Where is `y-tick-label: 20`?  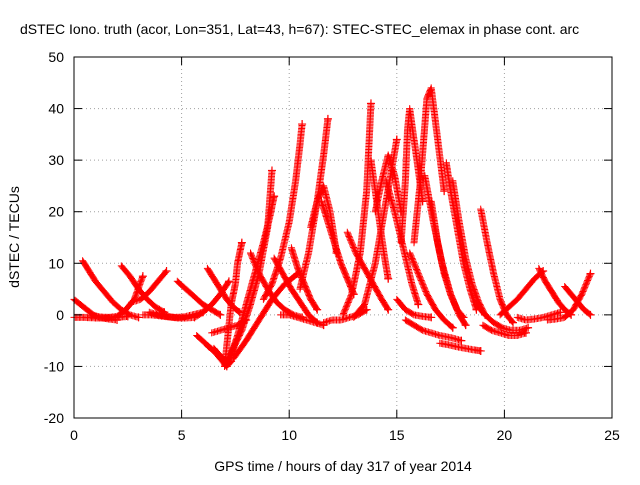
y-tick-label: 20 is located at coordinates (56, 212).